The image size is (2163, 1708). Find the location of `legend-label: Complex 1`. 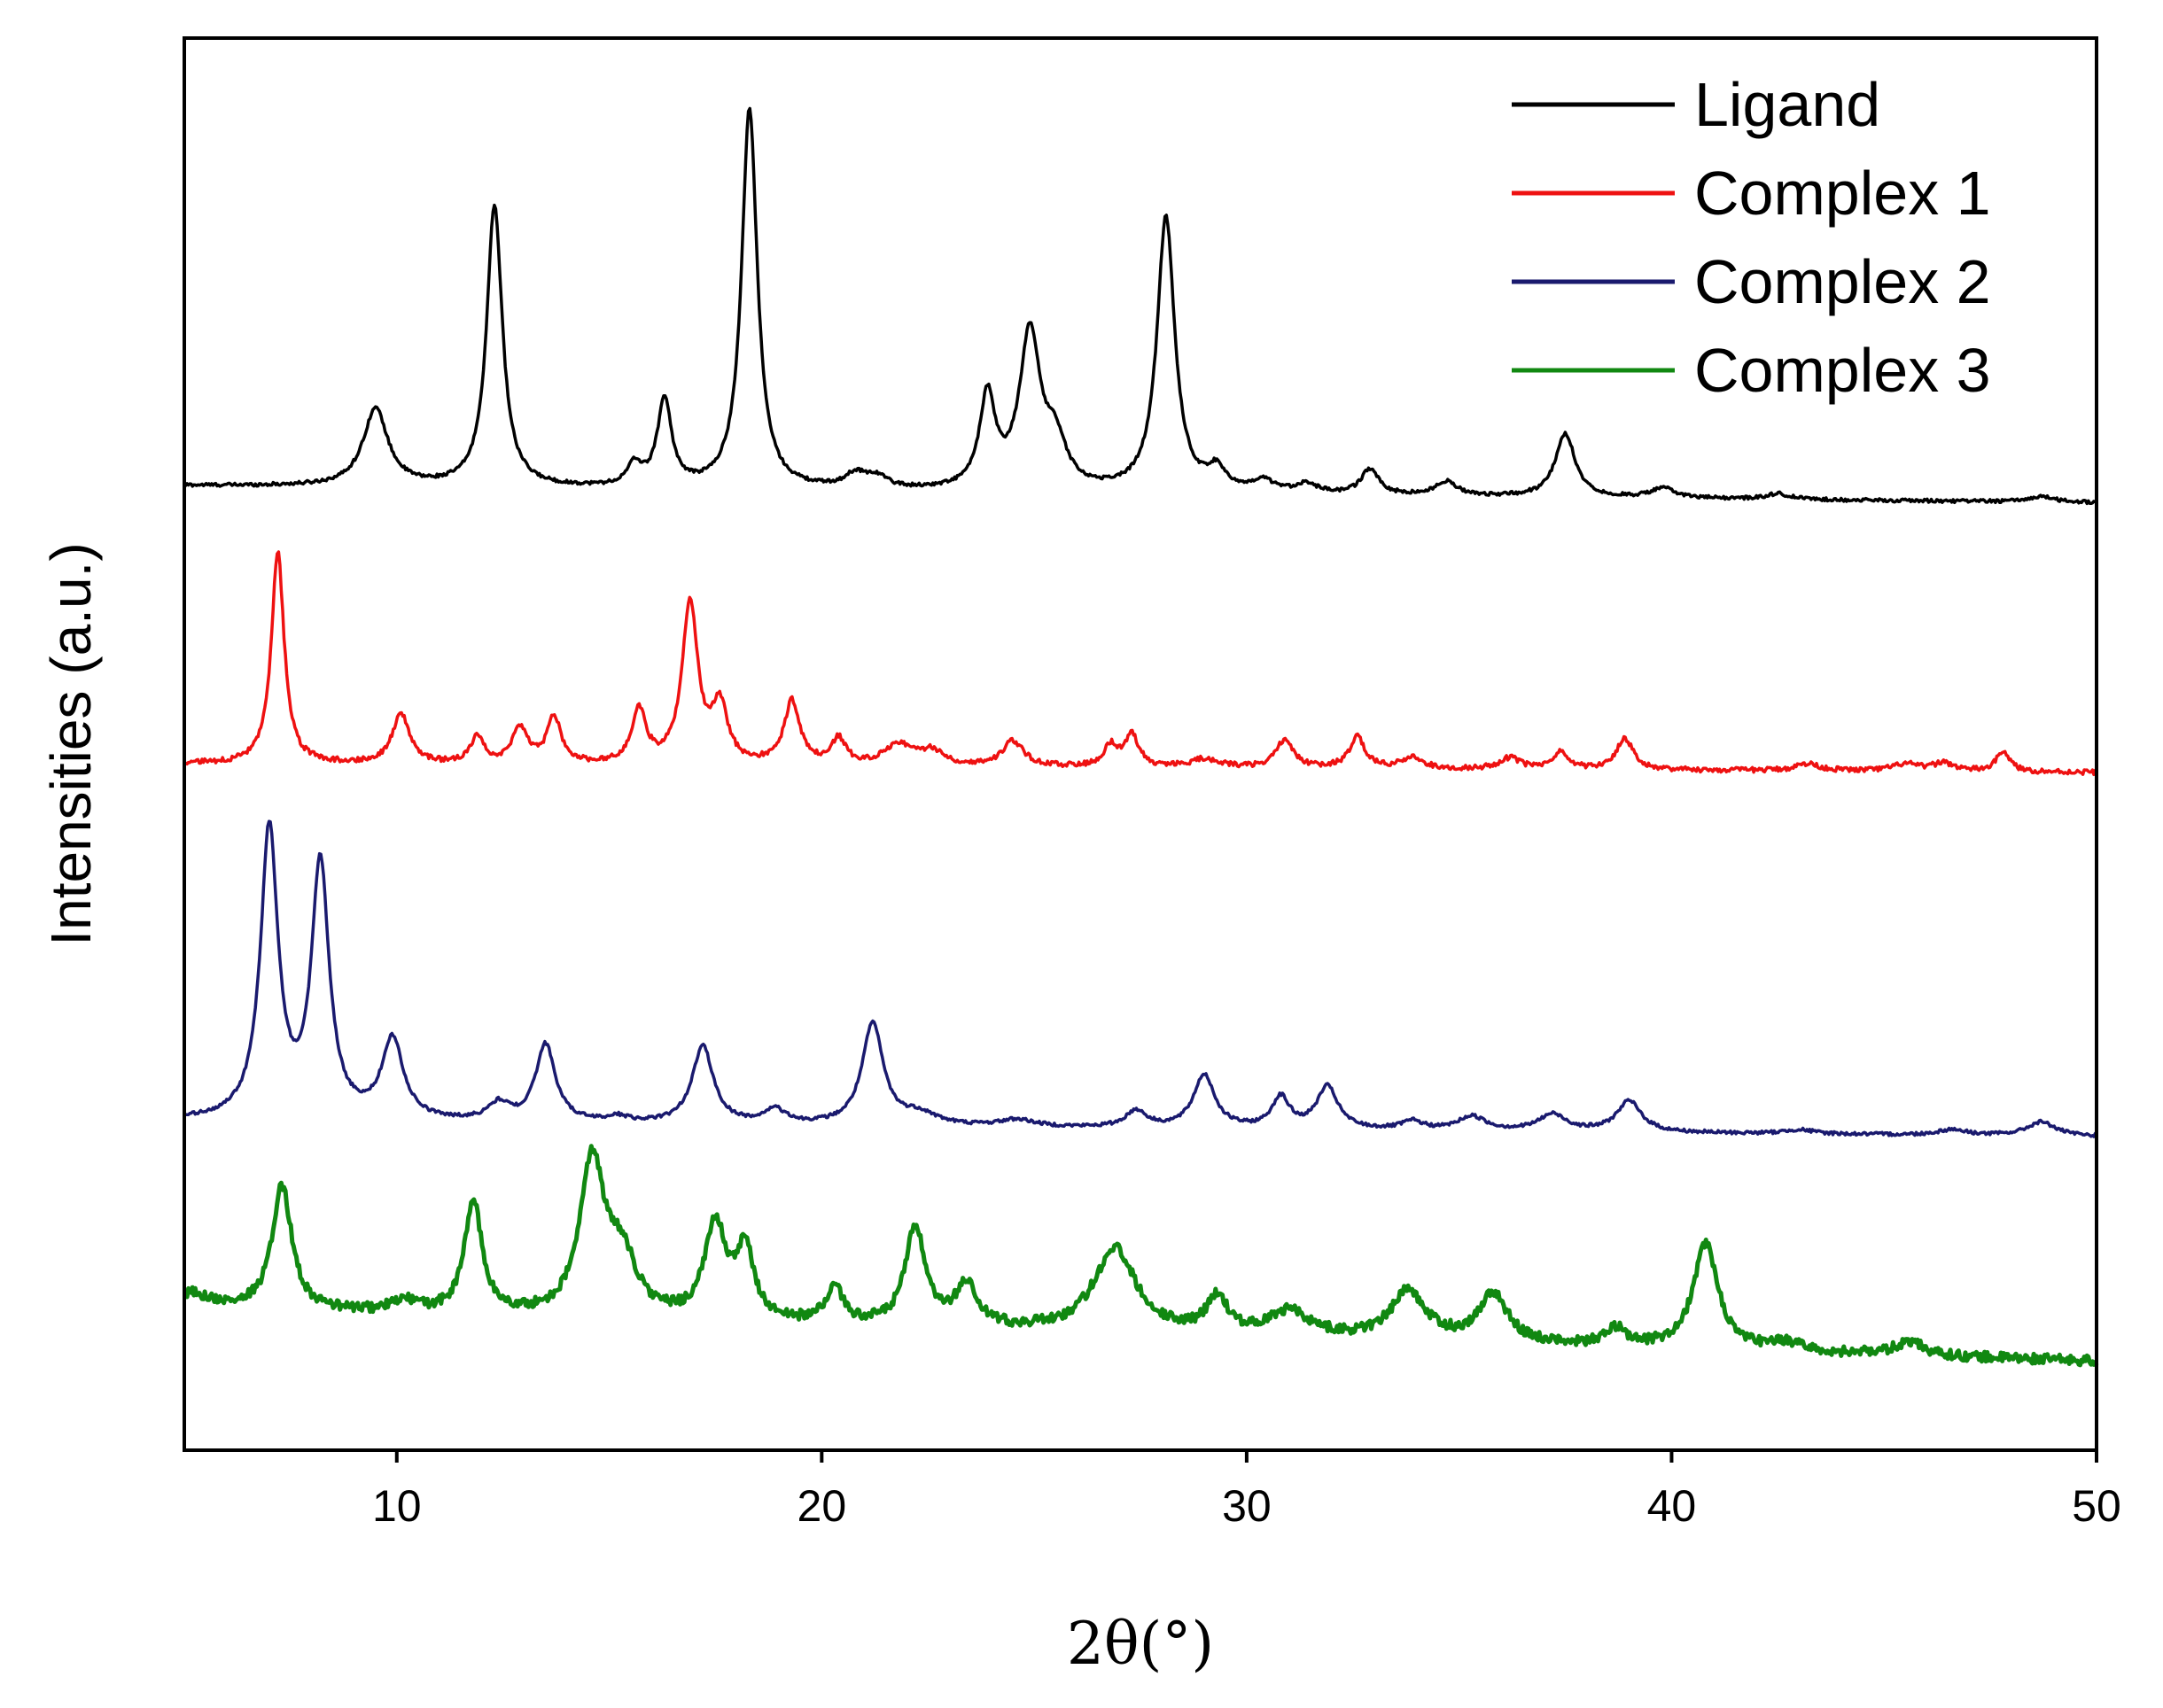

legend-label: Complex 1 is located at coordinates (1843, 193).